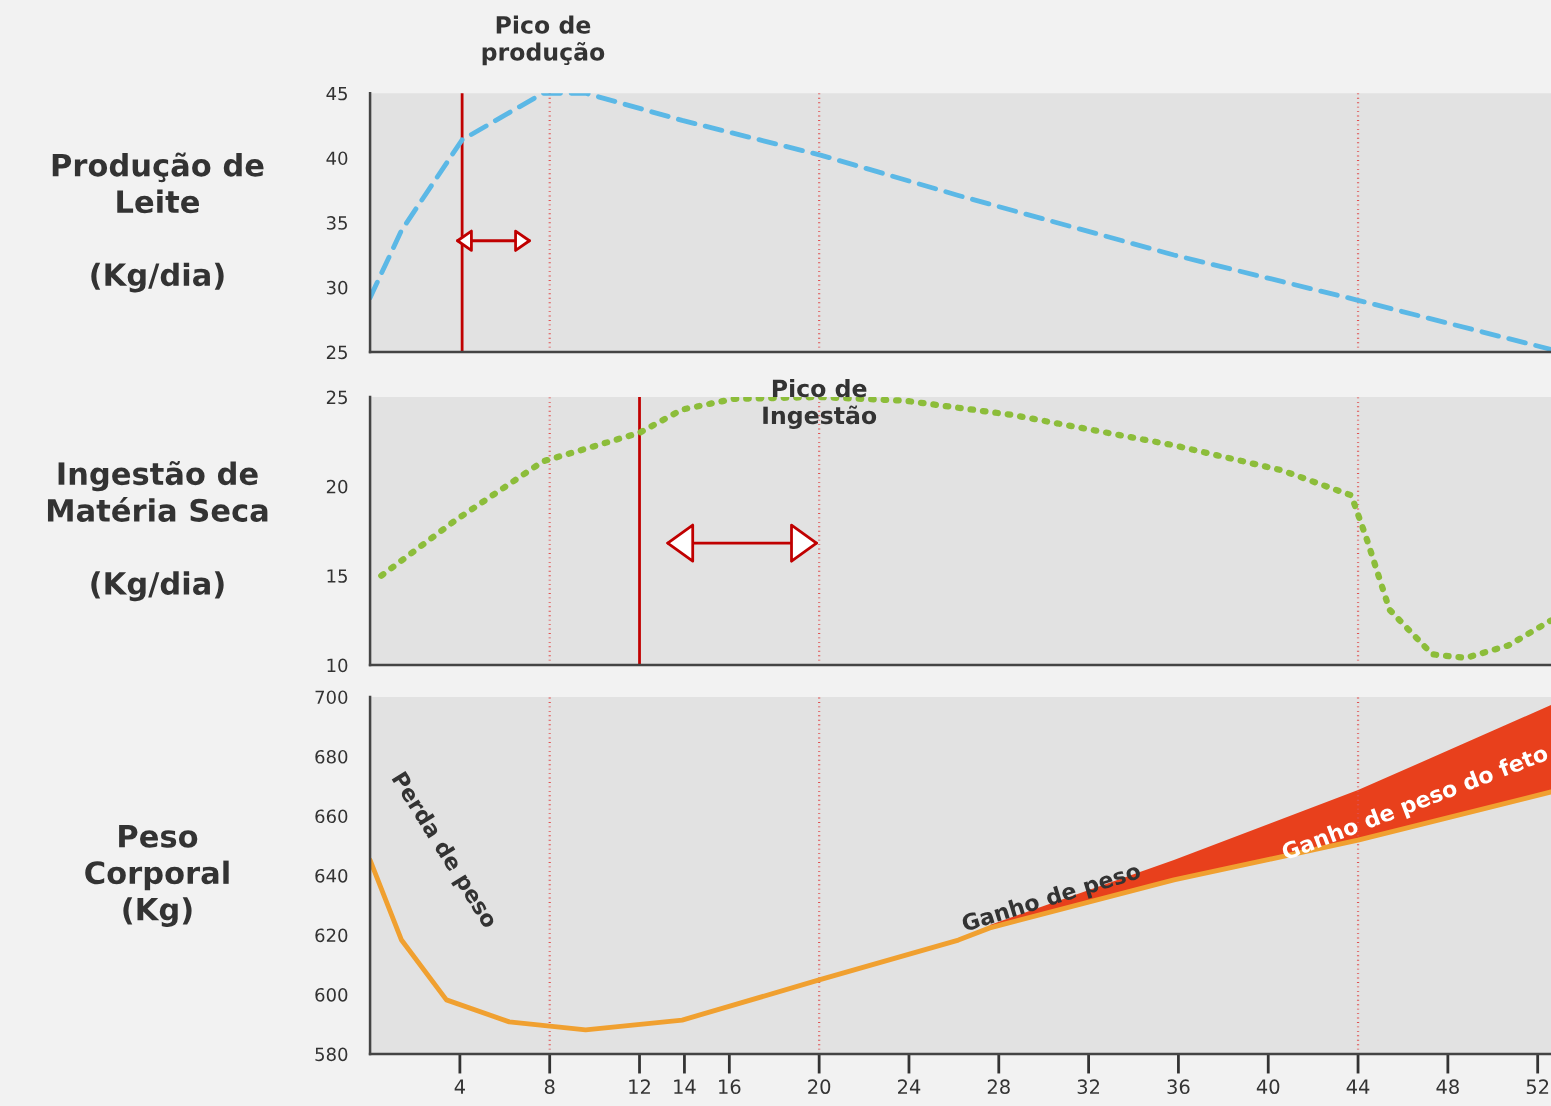 The width and height of the screenshot is (1551, 1106). Describe the element at coordinates (337, 665) in the screenshot. I see `y-tick-label: 10` at that location.